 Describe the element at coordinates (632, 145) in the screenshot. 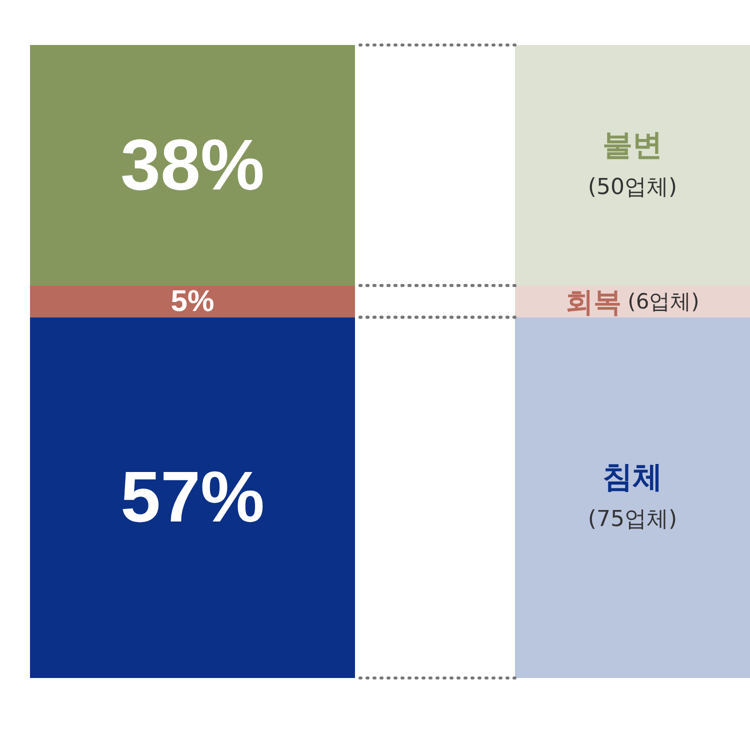

I see `text: 불변` at that location.